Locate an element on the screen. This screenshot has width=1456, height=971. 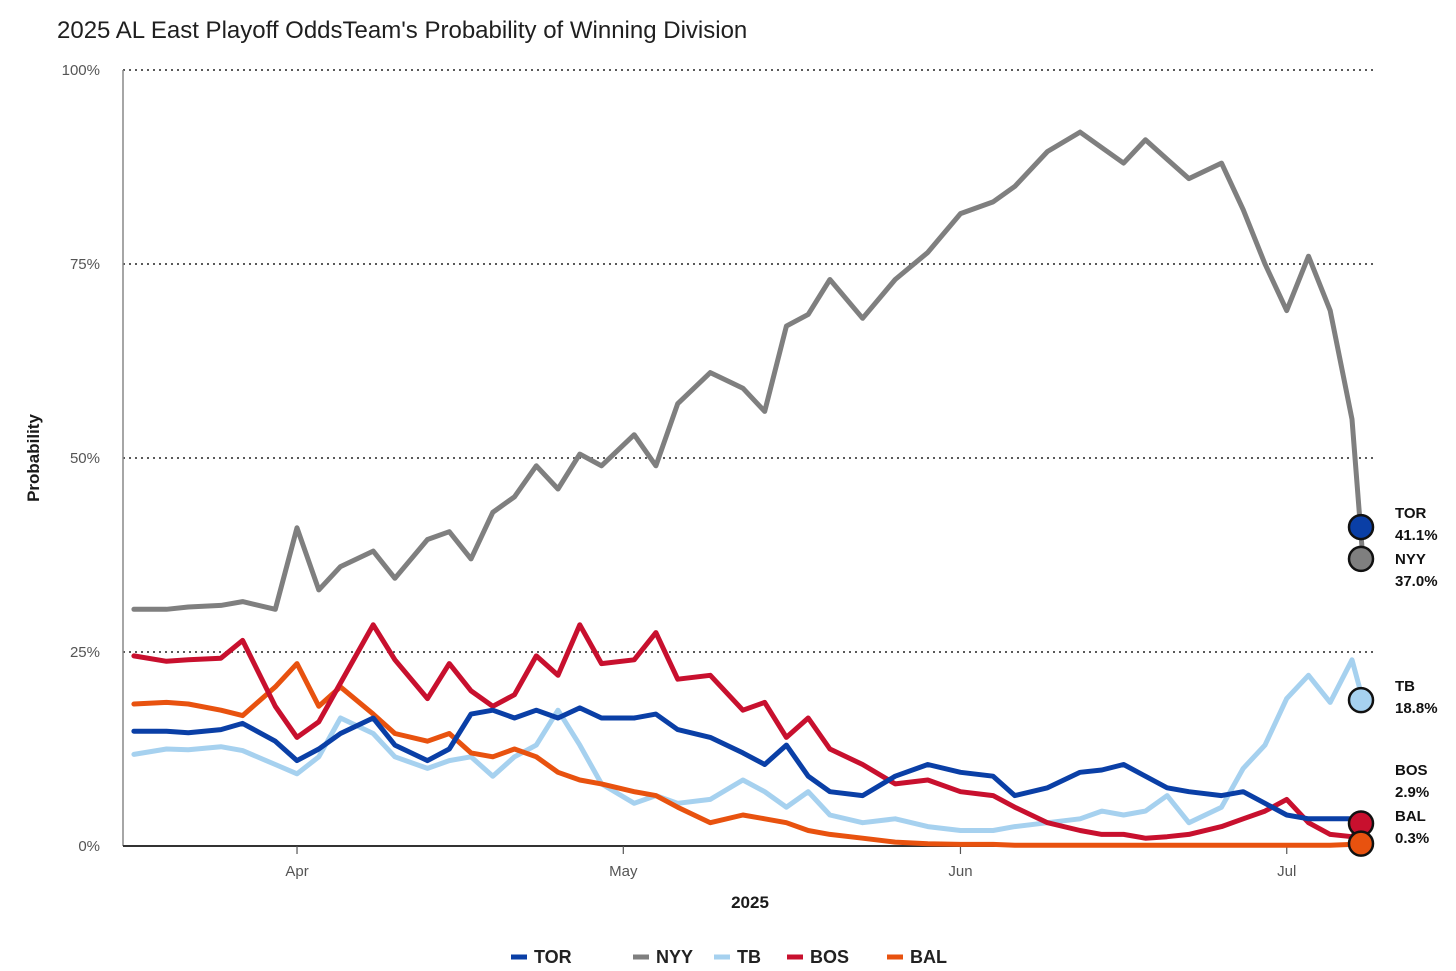
x-tick-label: Apr is located at coordinates (296, 871).